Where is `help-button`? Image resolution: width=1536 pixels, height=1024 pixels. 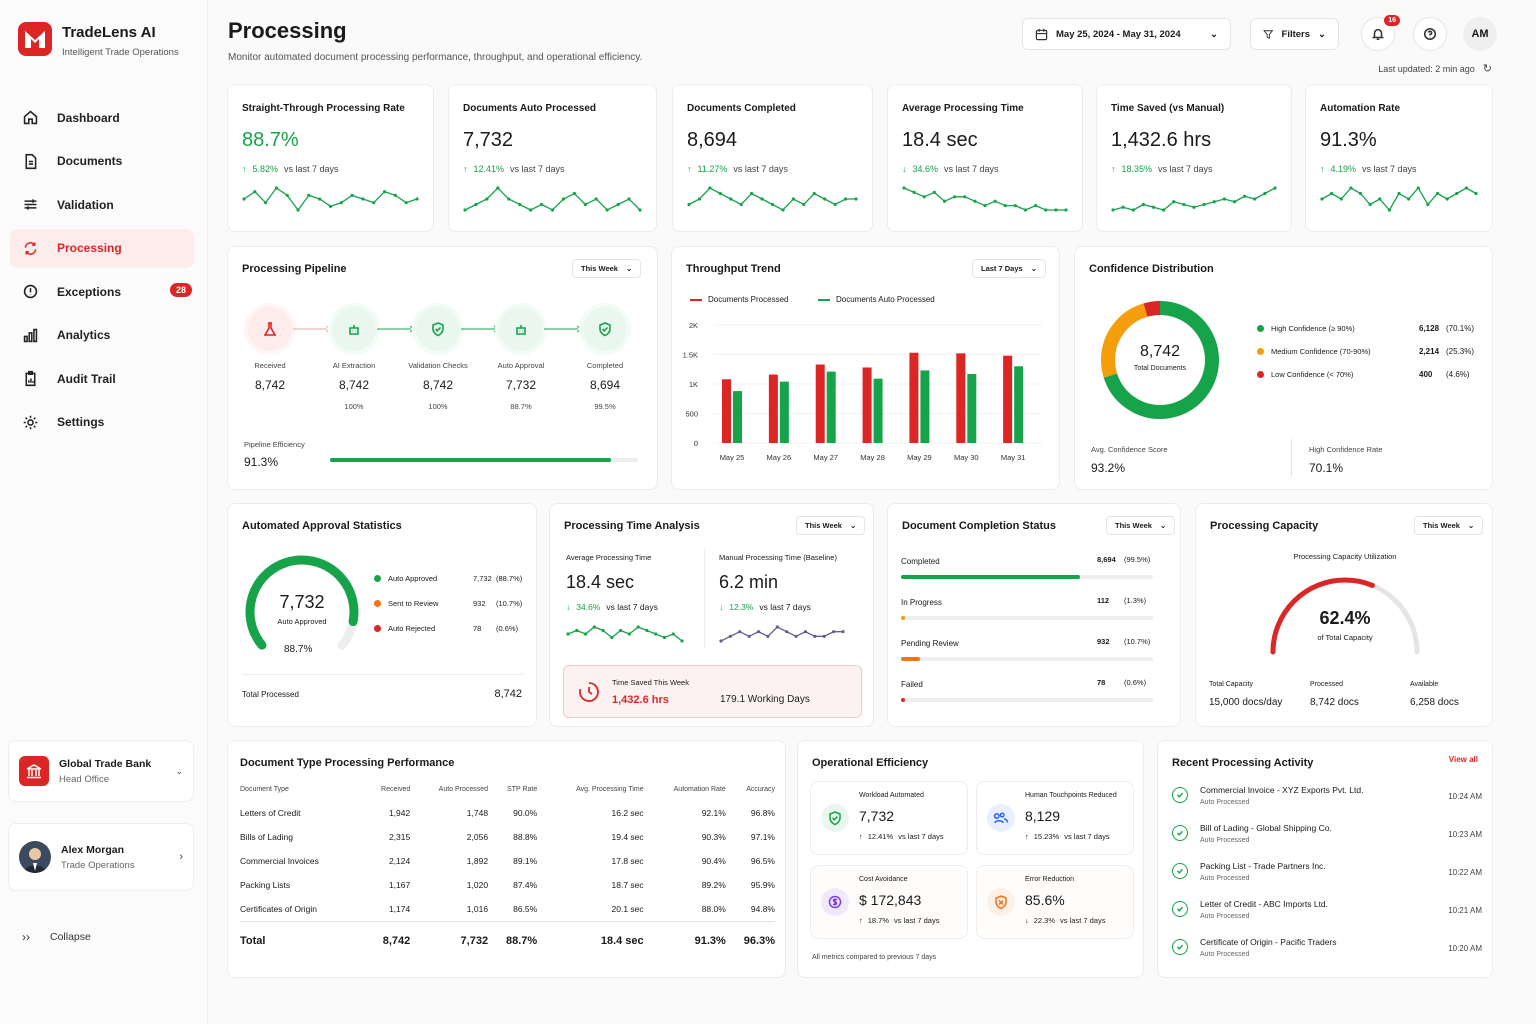
help-button is located at coordinates (1430, 34).